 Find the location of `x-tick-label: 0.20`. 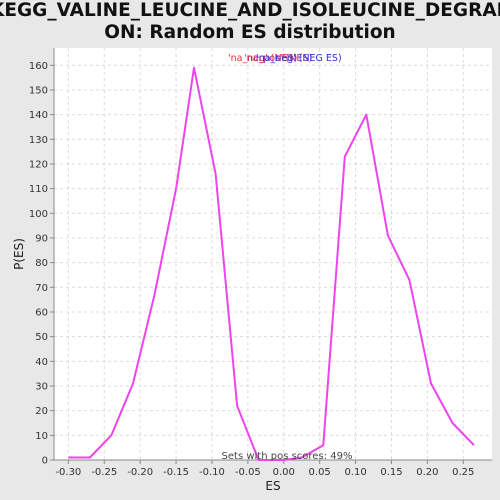

x-tick-label: 0.20 is located at coordinates (427, 472).